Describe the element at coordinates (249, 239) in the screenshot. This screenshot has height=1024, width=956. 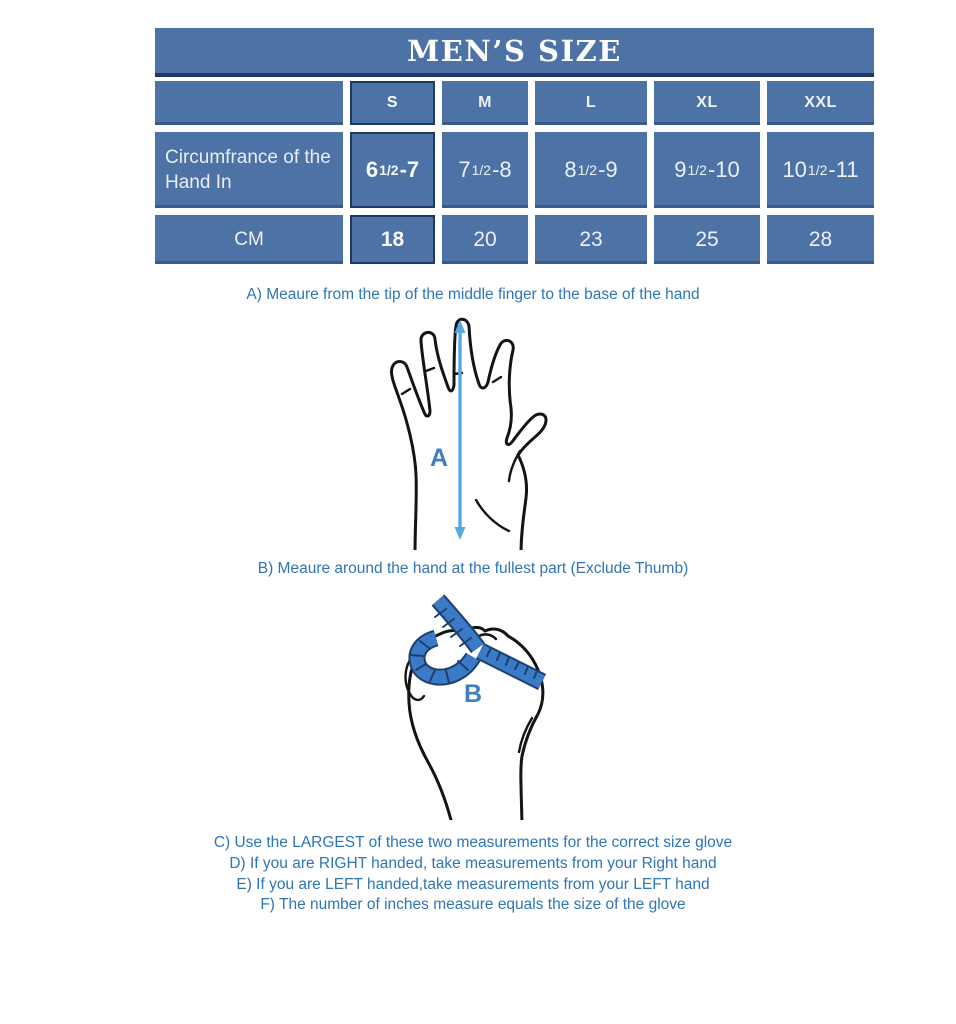
I see `row-label-cm: CM` at that location.